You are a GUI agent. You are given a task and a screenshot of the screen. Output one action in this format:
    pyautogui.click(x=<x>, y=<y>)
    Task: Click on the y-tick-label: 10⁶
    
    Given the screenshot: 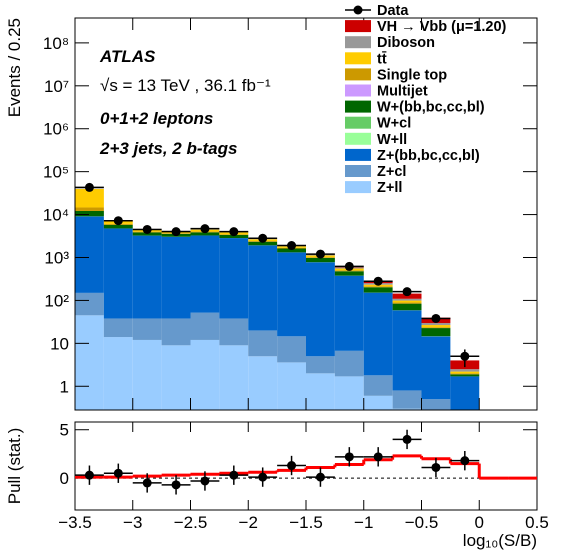 What is the action you would take?
    pyautogui.click(x=56, y=129)
    